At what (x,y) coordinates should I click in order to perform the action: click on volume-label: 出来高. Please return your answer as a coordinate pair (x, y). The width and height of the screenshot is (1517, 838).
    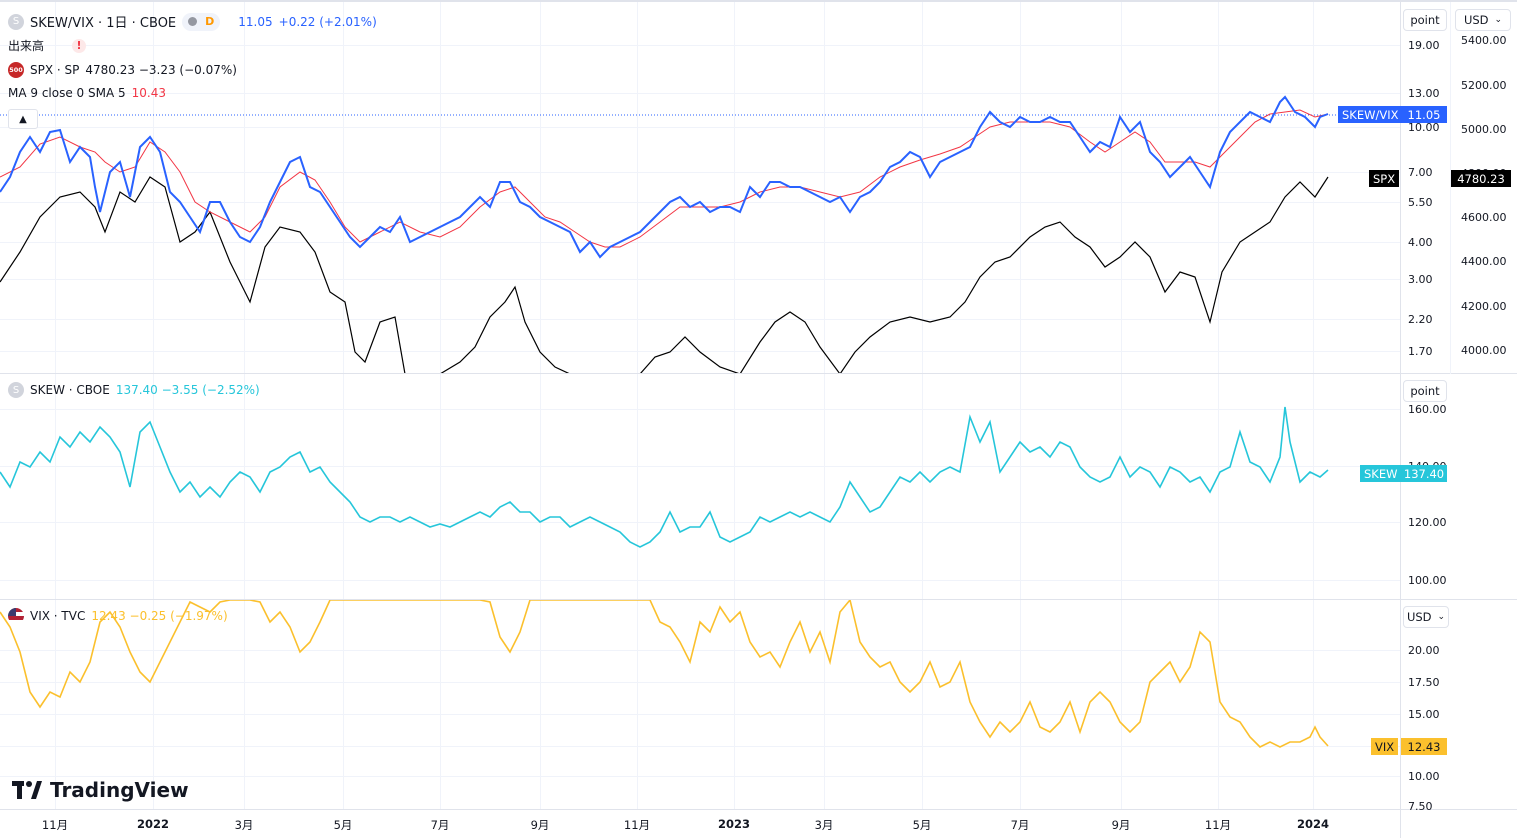
    Looking at the image, I should click on (26, 46).